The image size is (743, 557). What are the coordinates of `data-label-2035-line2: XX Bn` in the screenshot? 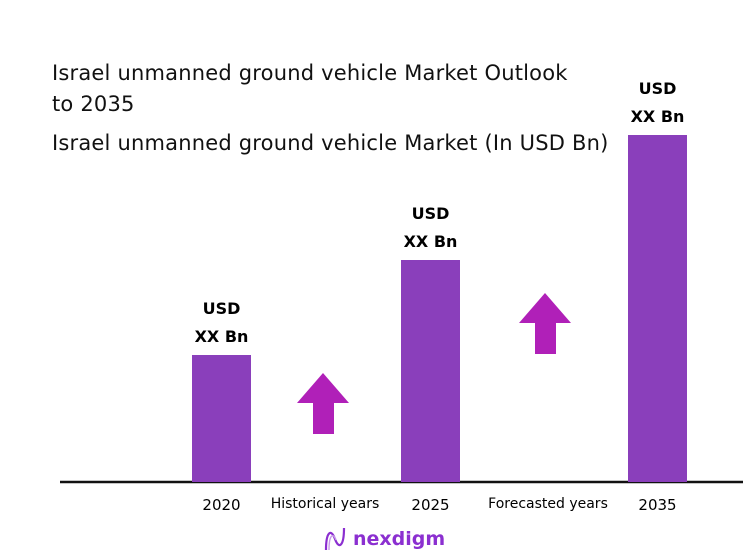 It's located at (658, 116).